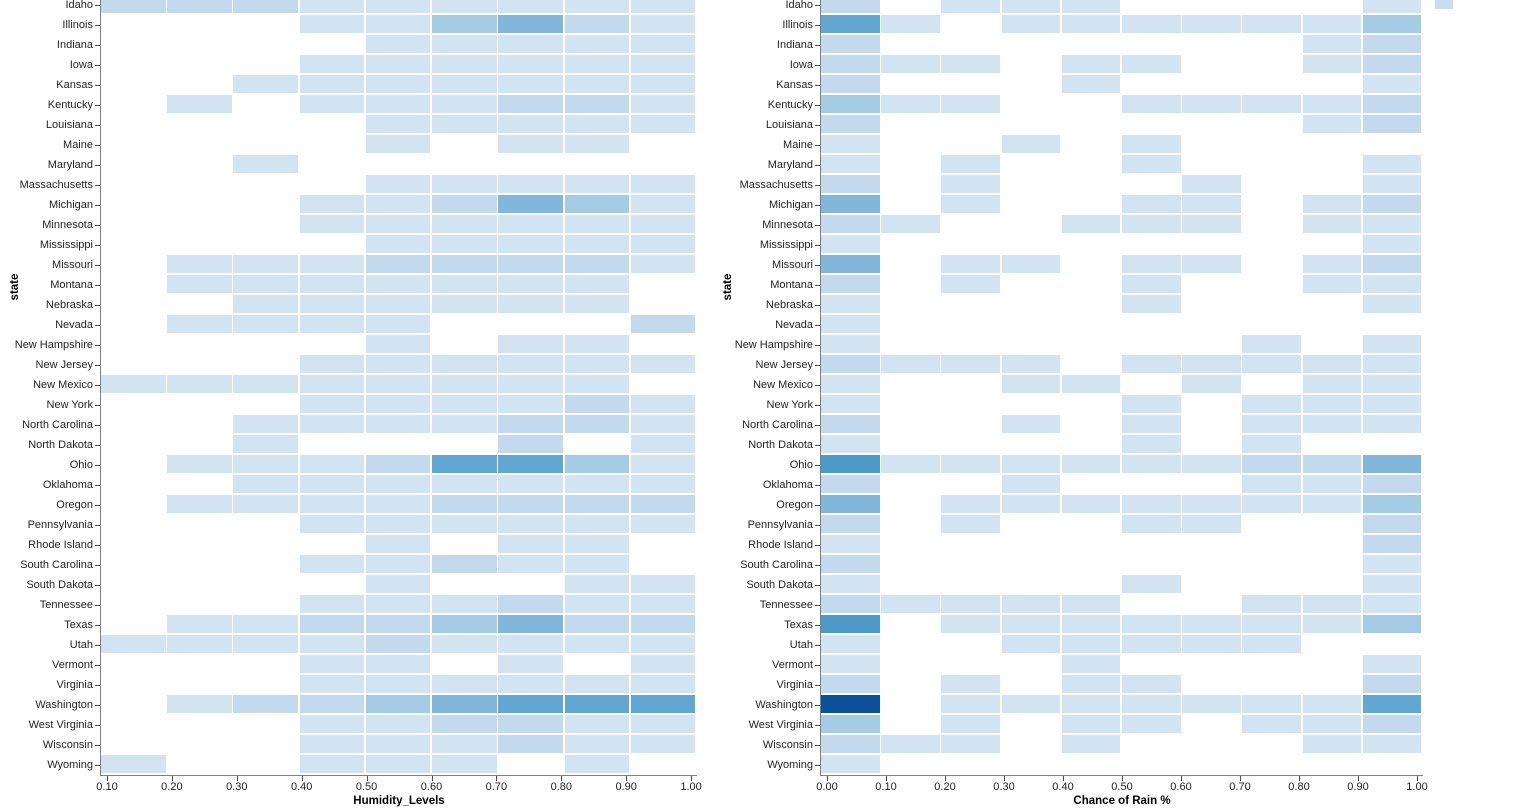  I want to click on y-tick-label-ohio: Ohio, so click(801, 465).